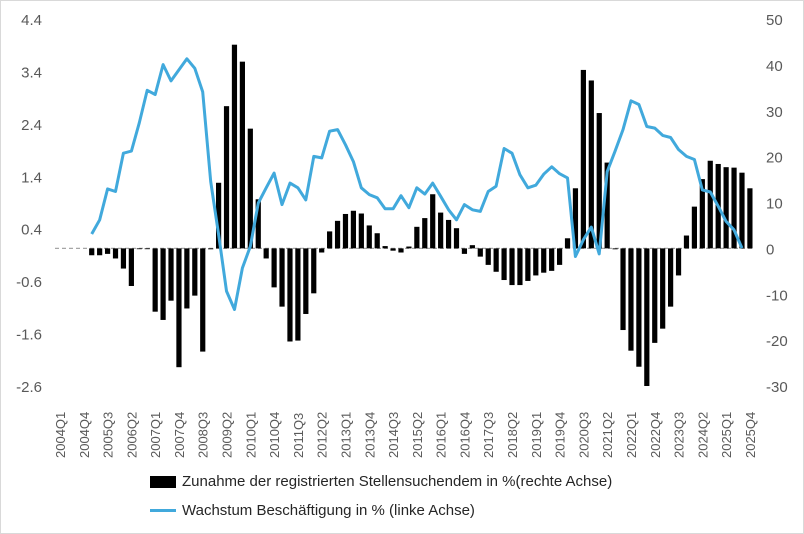 This screenshot has width=804, height=534. I want to click on x-tick-label: 2023Q3, so click(679, 435).